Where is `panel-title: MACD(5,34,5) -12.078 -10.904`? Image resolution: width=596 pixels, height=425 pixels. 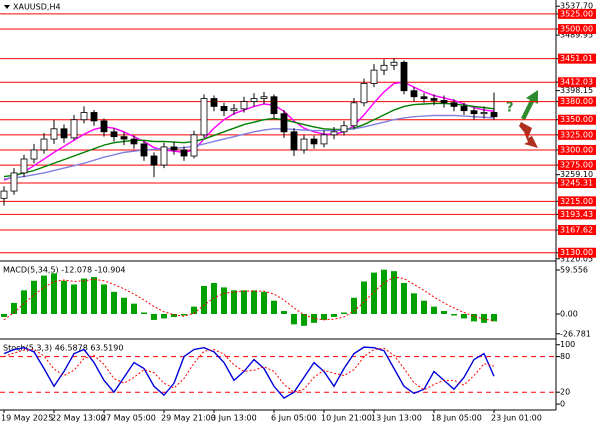 panel-title: MACD(5,34,5) -12.078 -10.904 is located at coordinates (64, 270).